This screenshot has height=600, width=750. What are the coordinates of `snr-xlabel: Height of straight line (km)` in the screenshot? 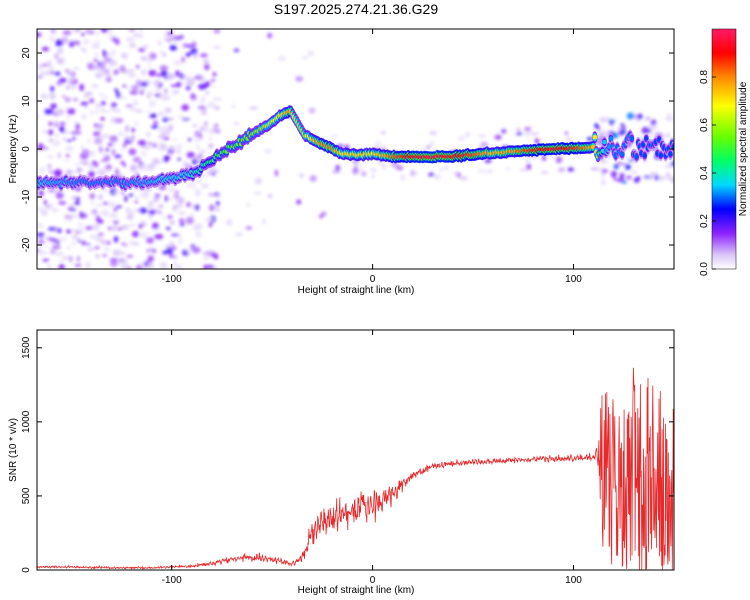 It's located at (356, 590).